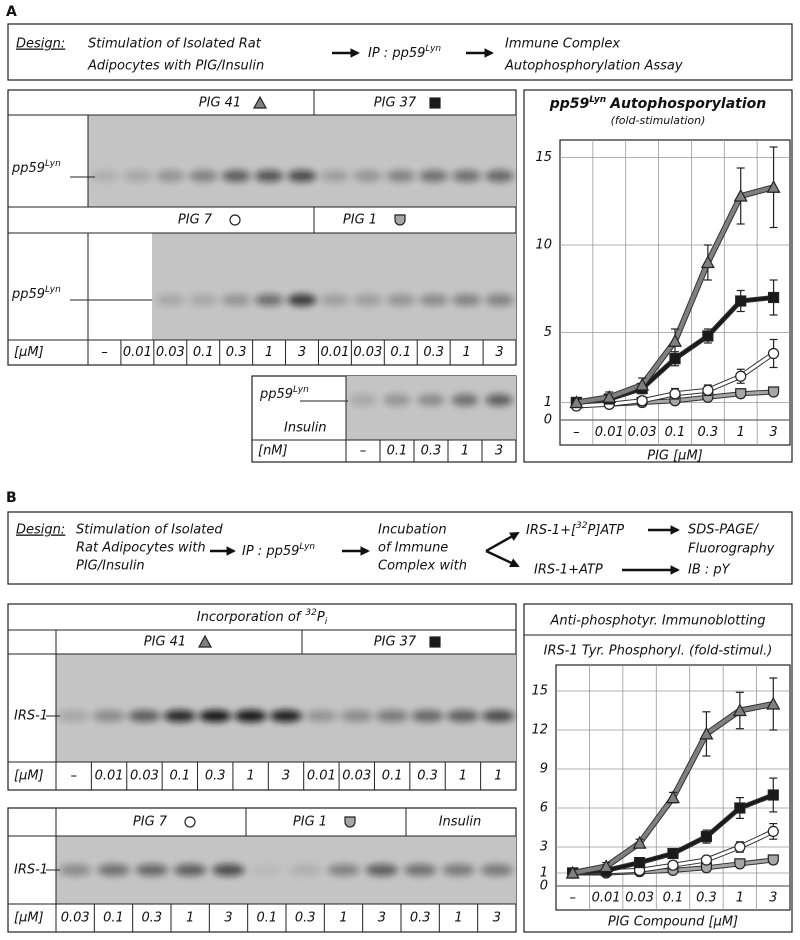  Describe the element at coordinates (657, 621) in the screenshot. I see `chart-title: Anti-phosphotyr. Immunoblotting` at that location.